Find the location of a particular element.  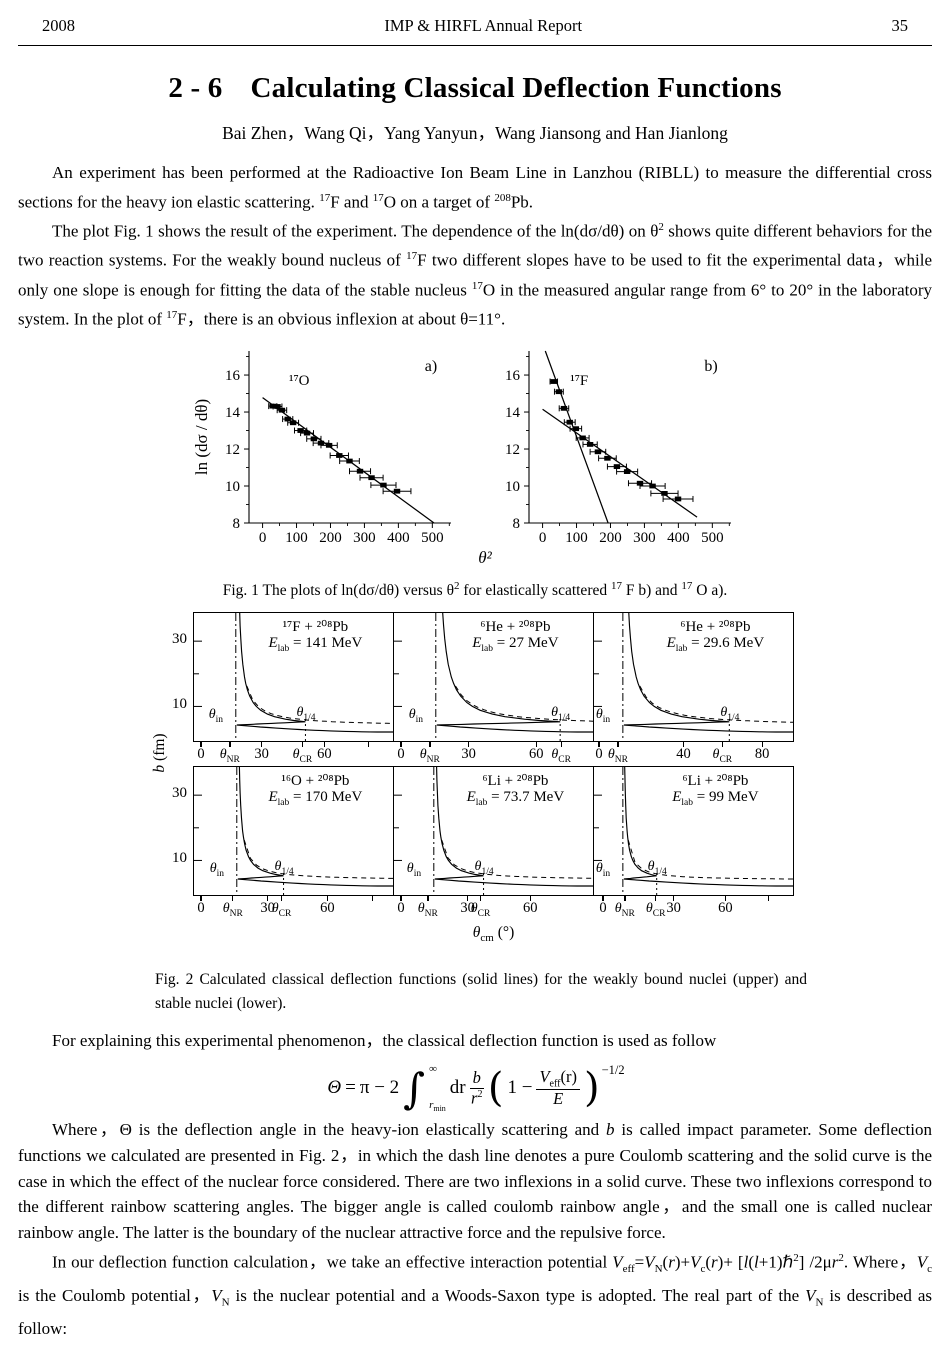

deflection-panel: ¹⁷F + ²⁰⁸Pb Elab = 141 MeV θin θ1/4 is located at coordinates (293, 676).